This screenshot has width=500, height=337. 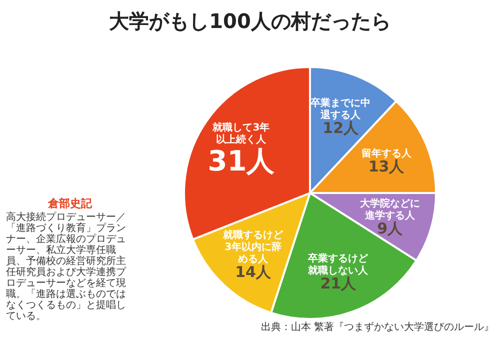 What do you see at coordinates (69, 203) in the screenshot?
I see `text: 倉部史記` at bounding box center [69, 203].